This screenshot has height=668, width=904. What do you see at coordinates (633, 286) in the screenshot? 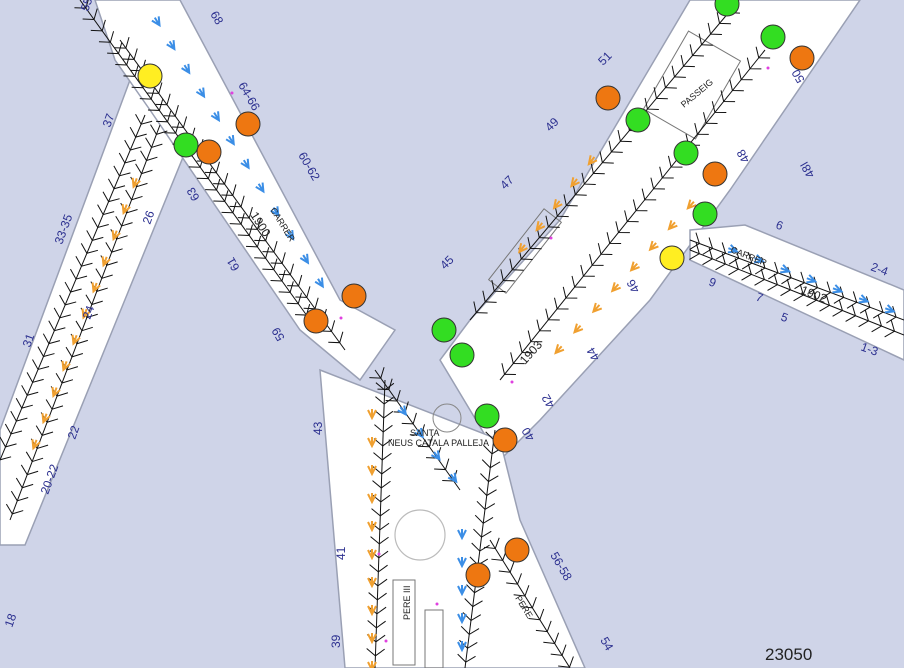
I see `house-number: 46` at bounding box center [633, 286].